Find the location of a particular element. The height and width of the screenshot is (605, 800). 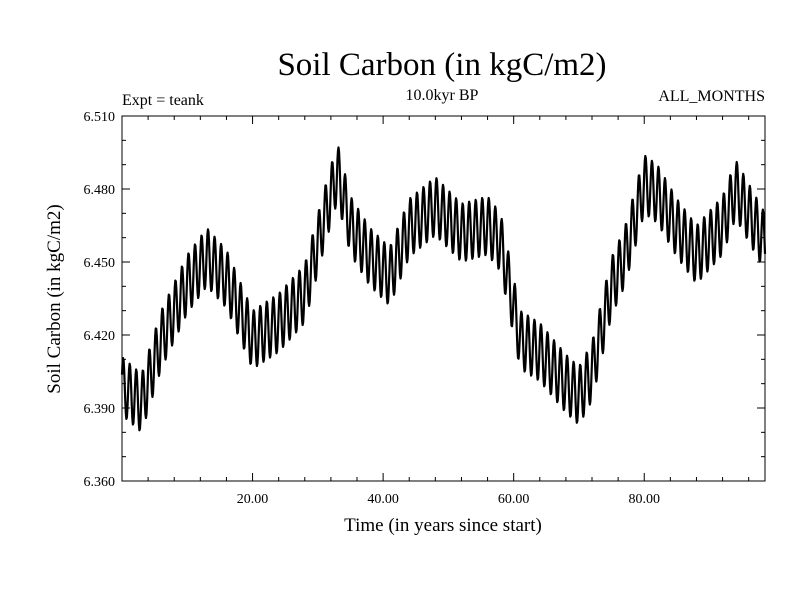

x-tick-label: 20.00 is located at coordinates (253, 499).